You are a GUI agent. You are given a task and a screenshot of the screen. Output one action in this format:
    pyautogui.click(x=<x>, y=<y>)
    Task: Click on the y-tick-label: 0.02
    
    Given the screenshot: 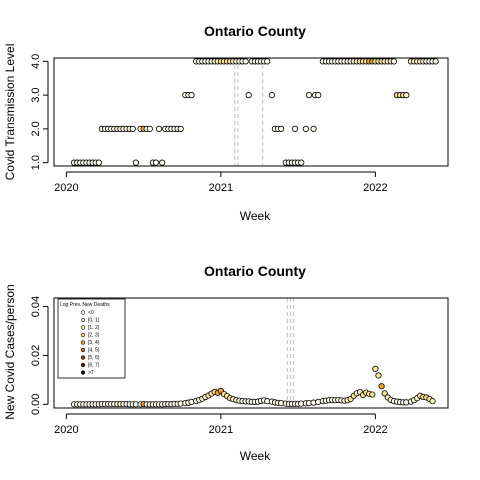 What is the action you would take?
    pyautogui.click(x=36, y=355)
    